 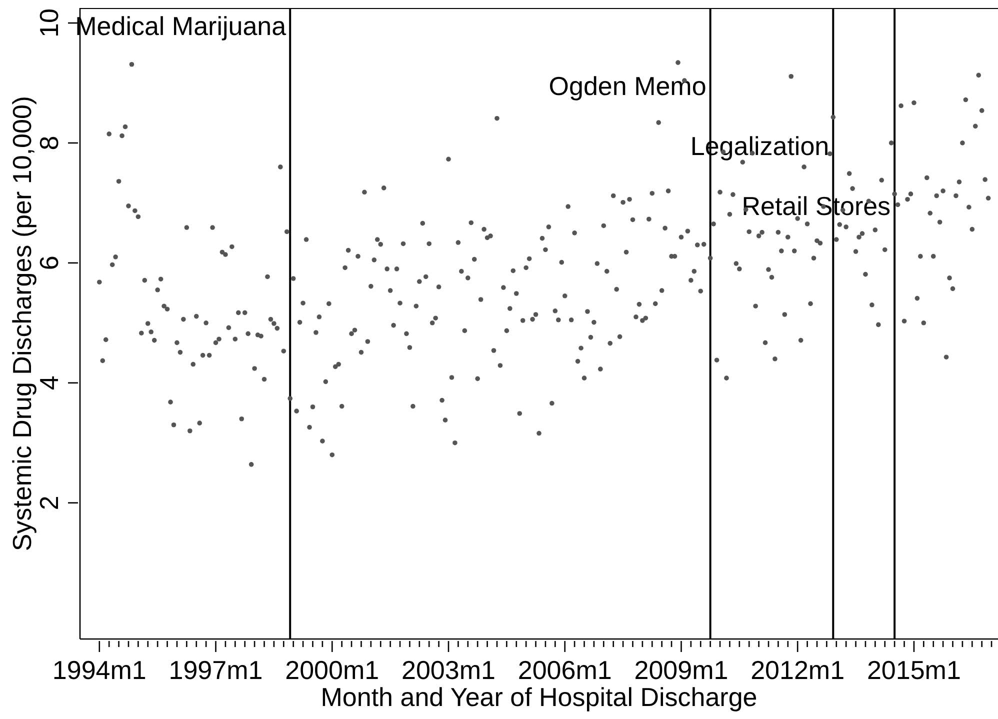 I want to click on y-tick-label: 2, so click(x=49, y=503).